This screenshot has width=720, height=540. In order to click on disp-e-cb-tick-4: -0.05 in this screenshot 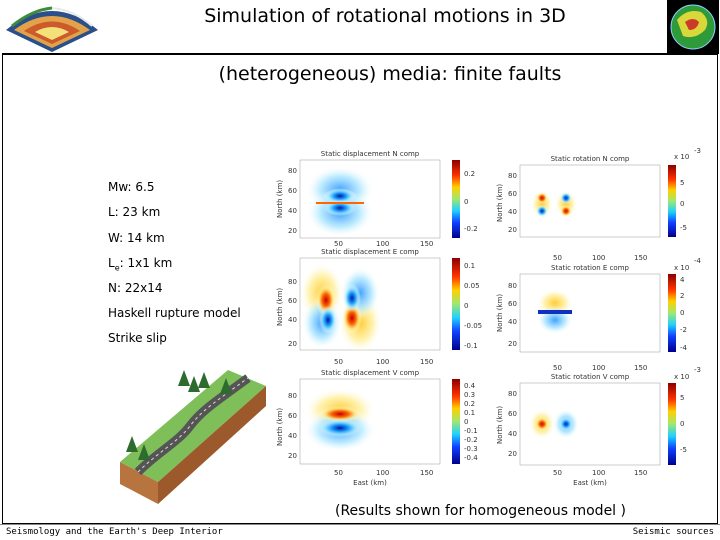, I will do `click(473, 326)`.